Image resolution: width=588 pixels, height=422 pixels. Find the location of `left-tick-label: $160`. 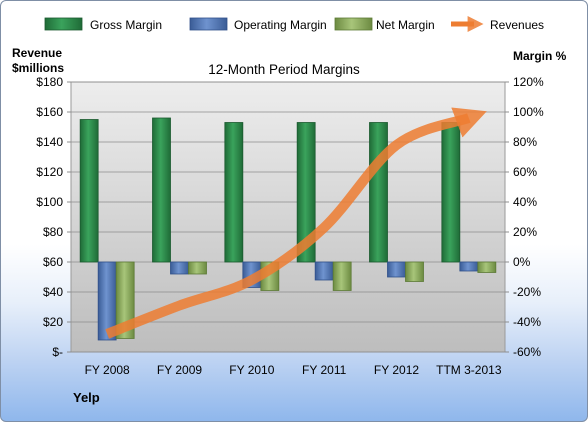

left-tick-label: $160 is located at coordinates (49, 112).